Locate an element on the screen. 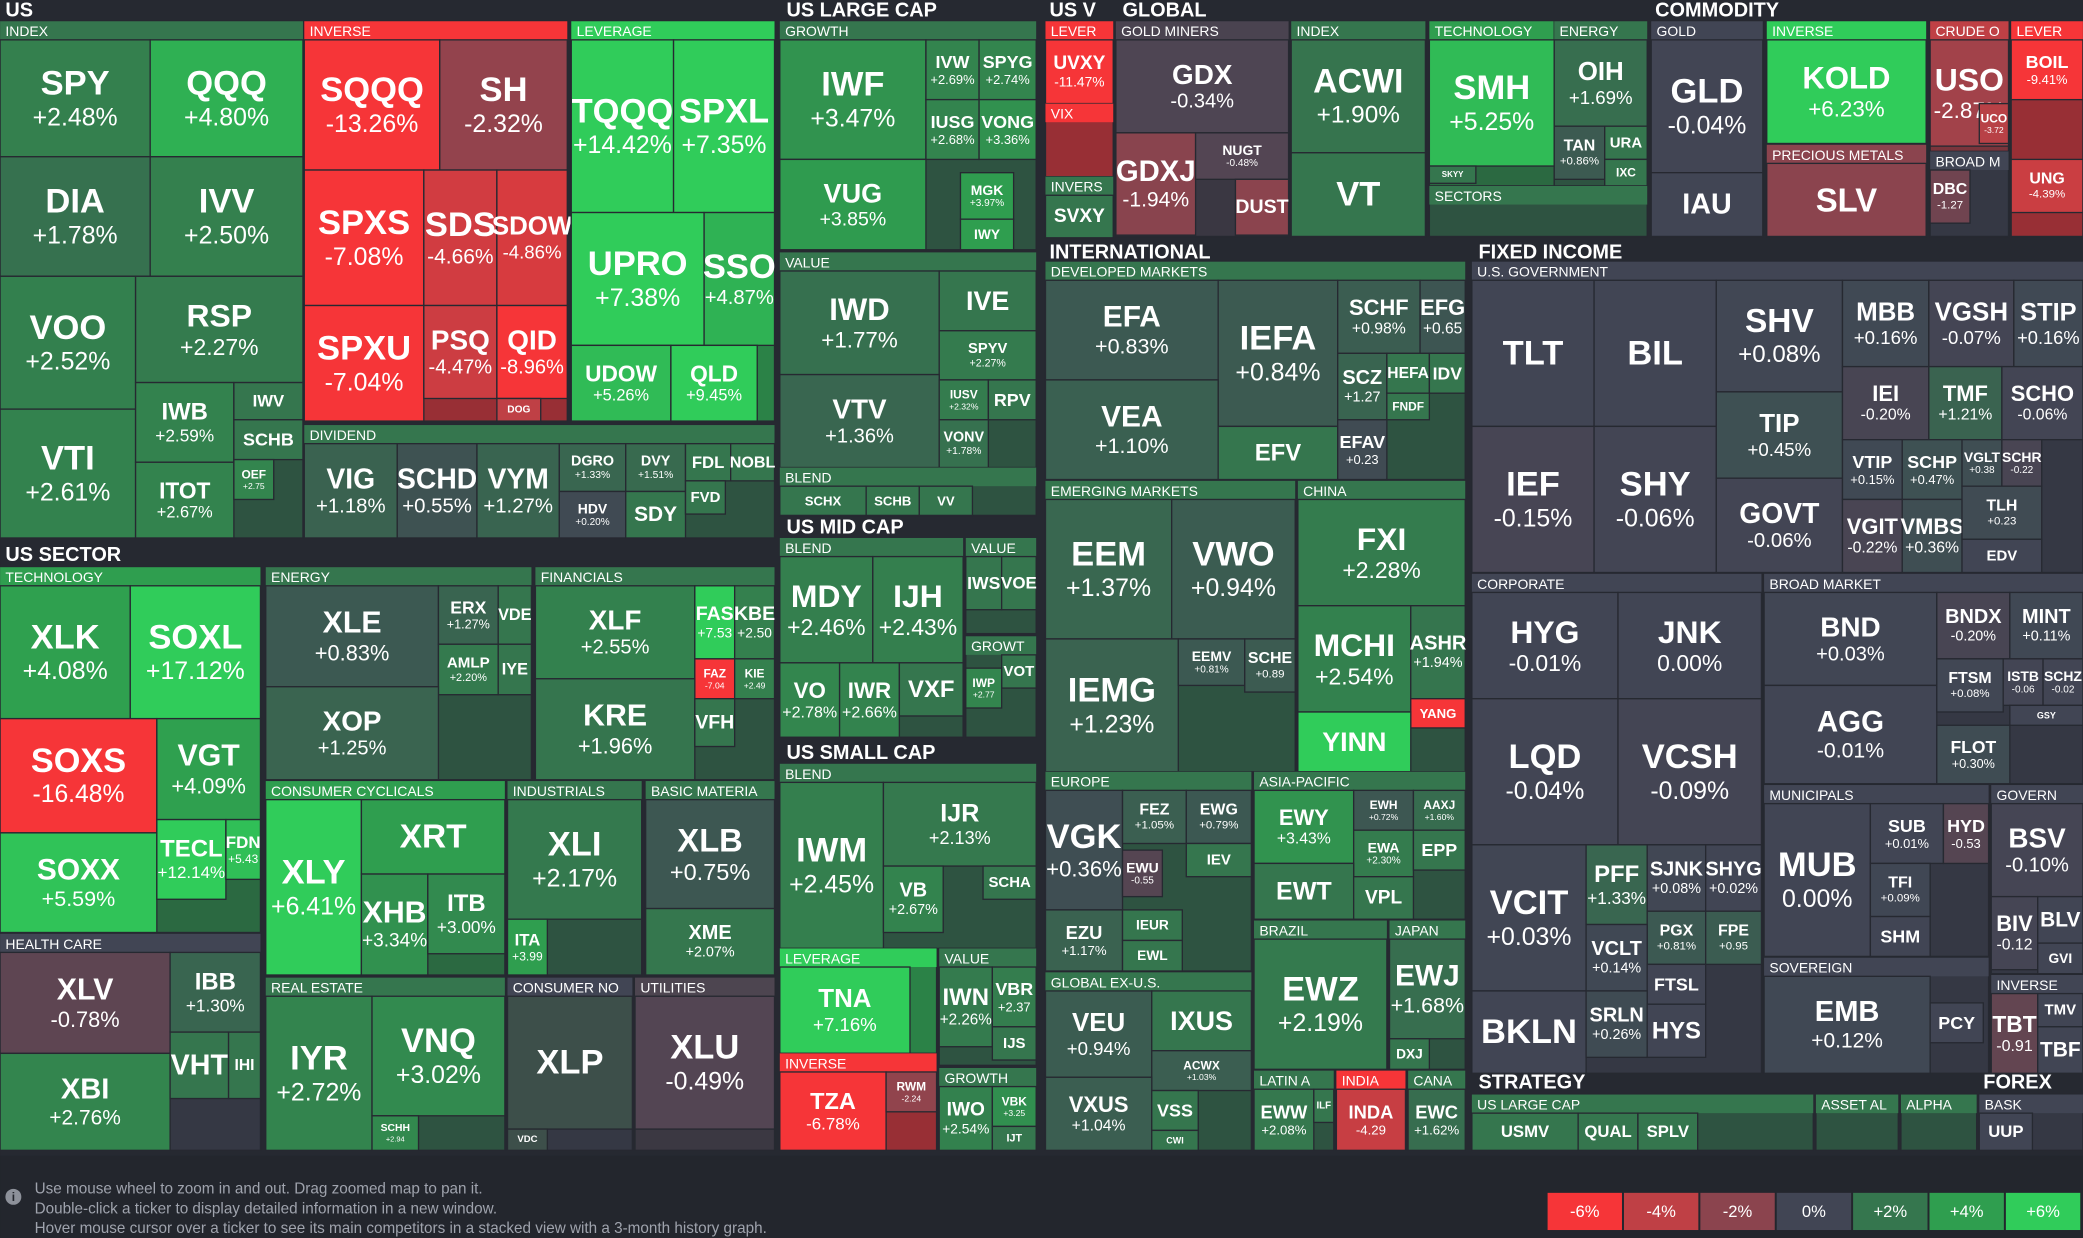  ticker: EPP is located at coordinates (1439, 850).